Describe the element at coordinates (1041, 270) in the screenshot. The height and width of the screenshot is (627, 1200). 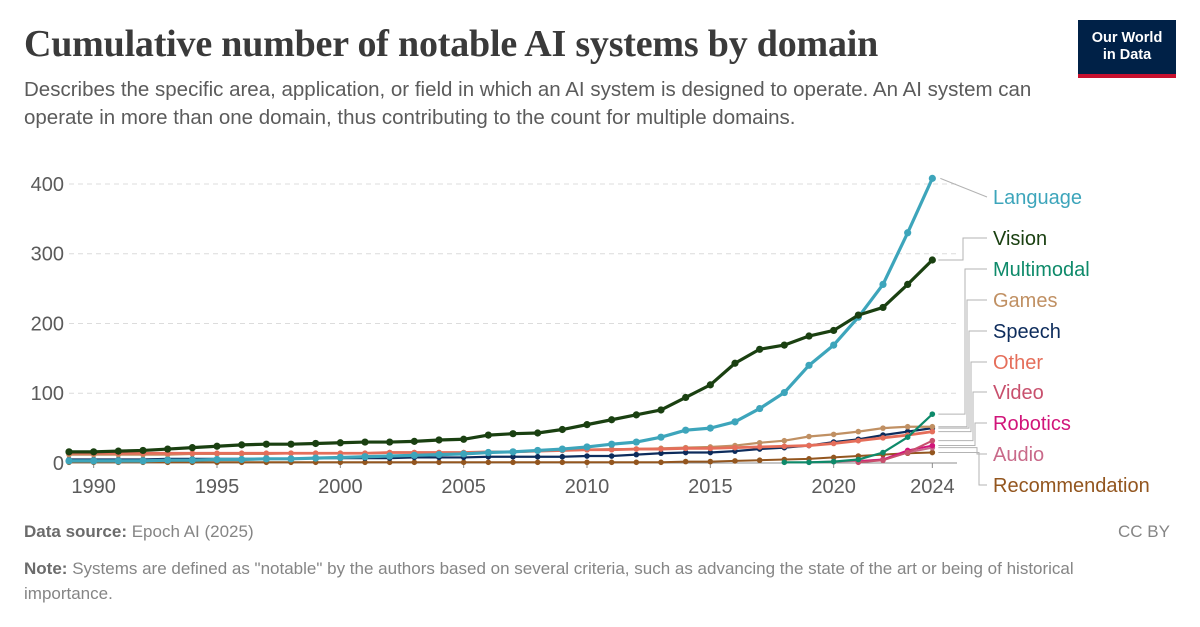
I see `series-label-multimodal: Multimodal` at that location.